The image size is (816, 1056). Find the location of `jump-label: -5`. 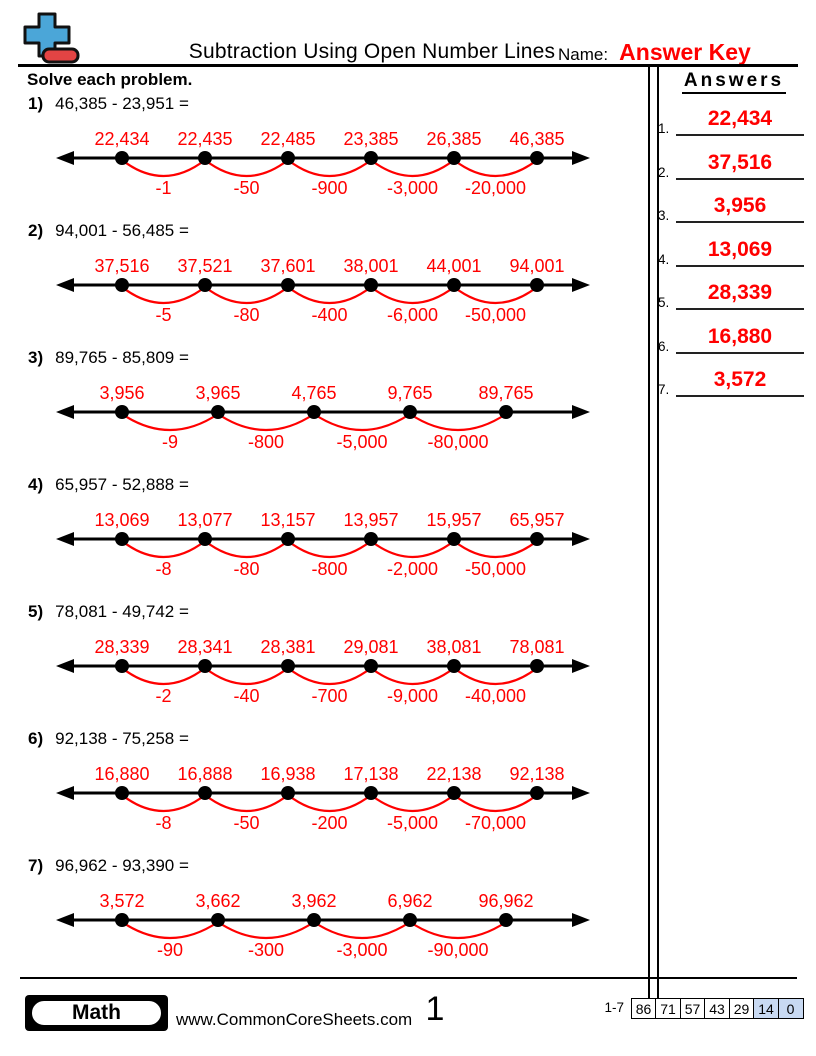

jump-label: -5 is located at coordinates (163, 315).